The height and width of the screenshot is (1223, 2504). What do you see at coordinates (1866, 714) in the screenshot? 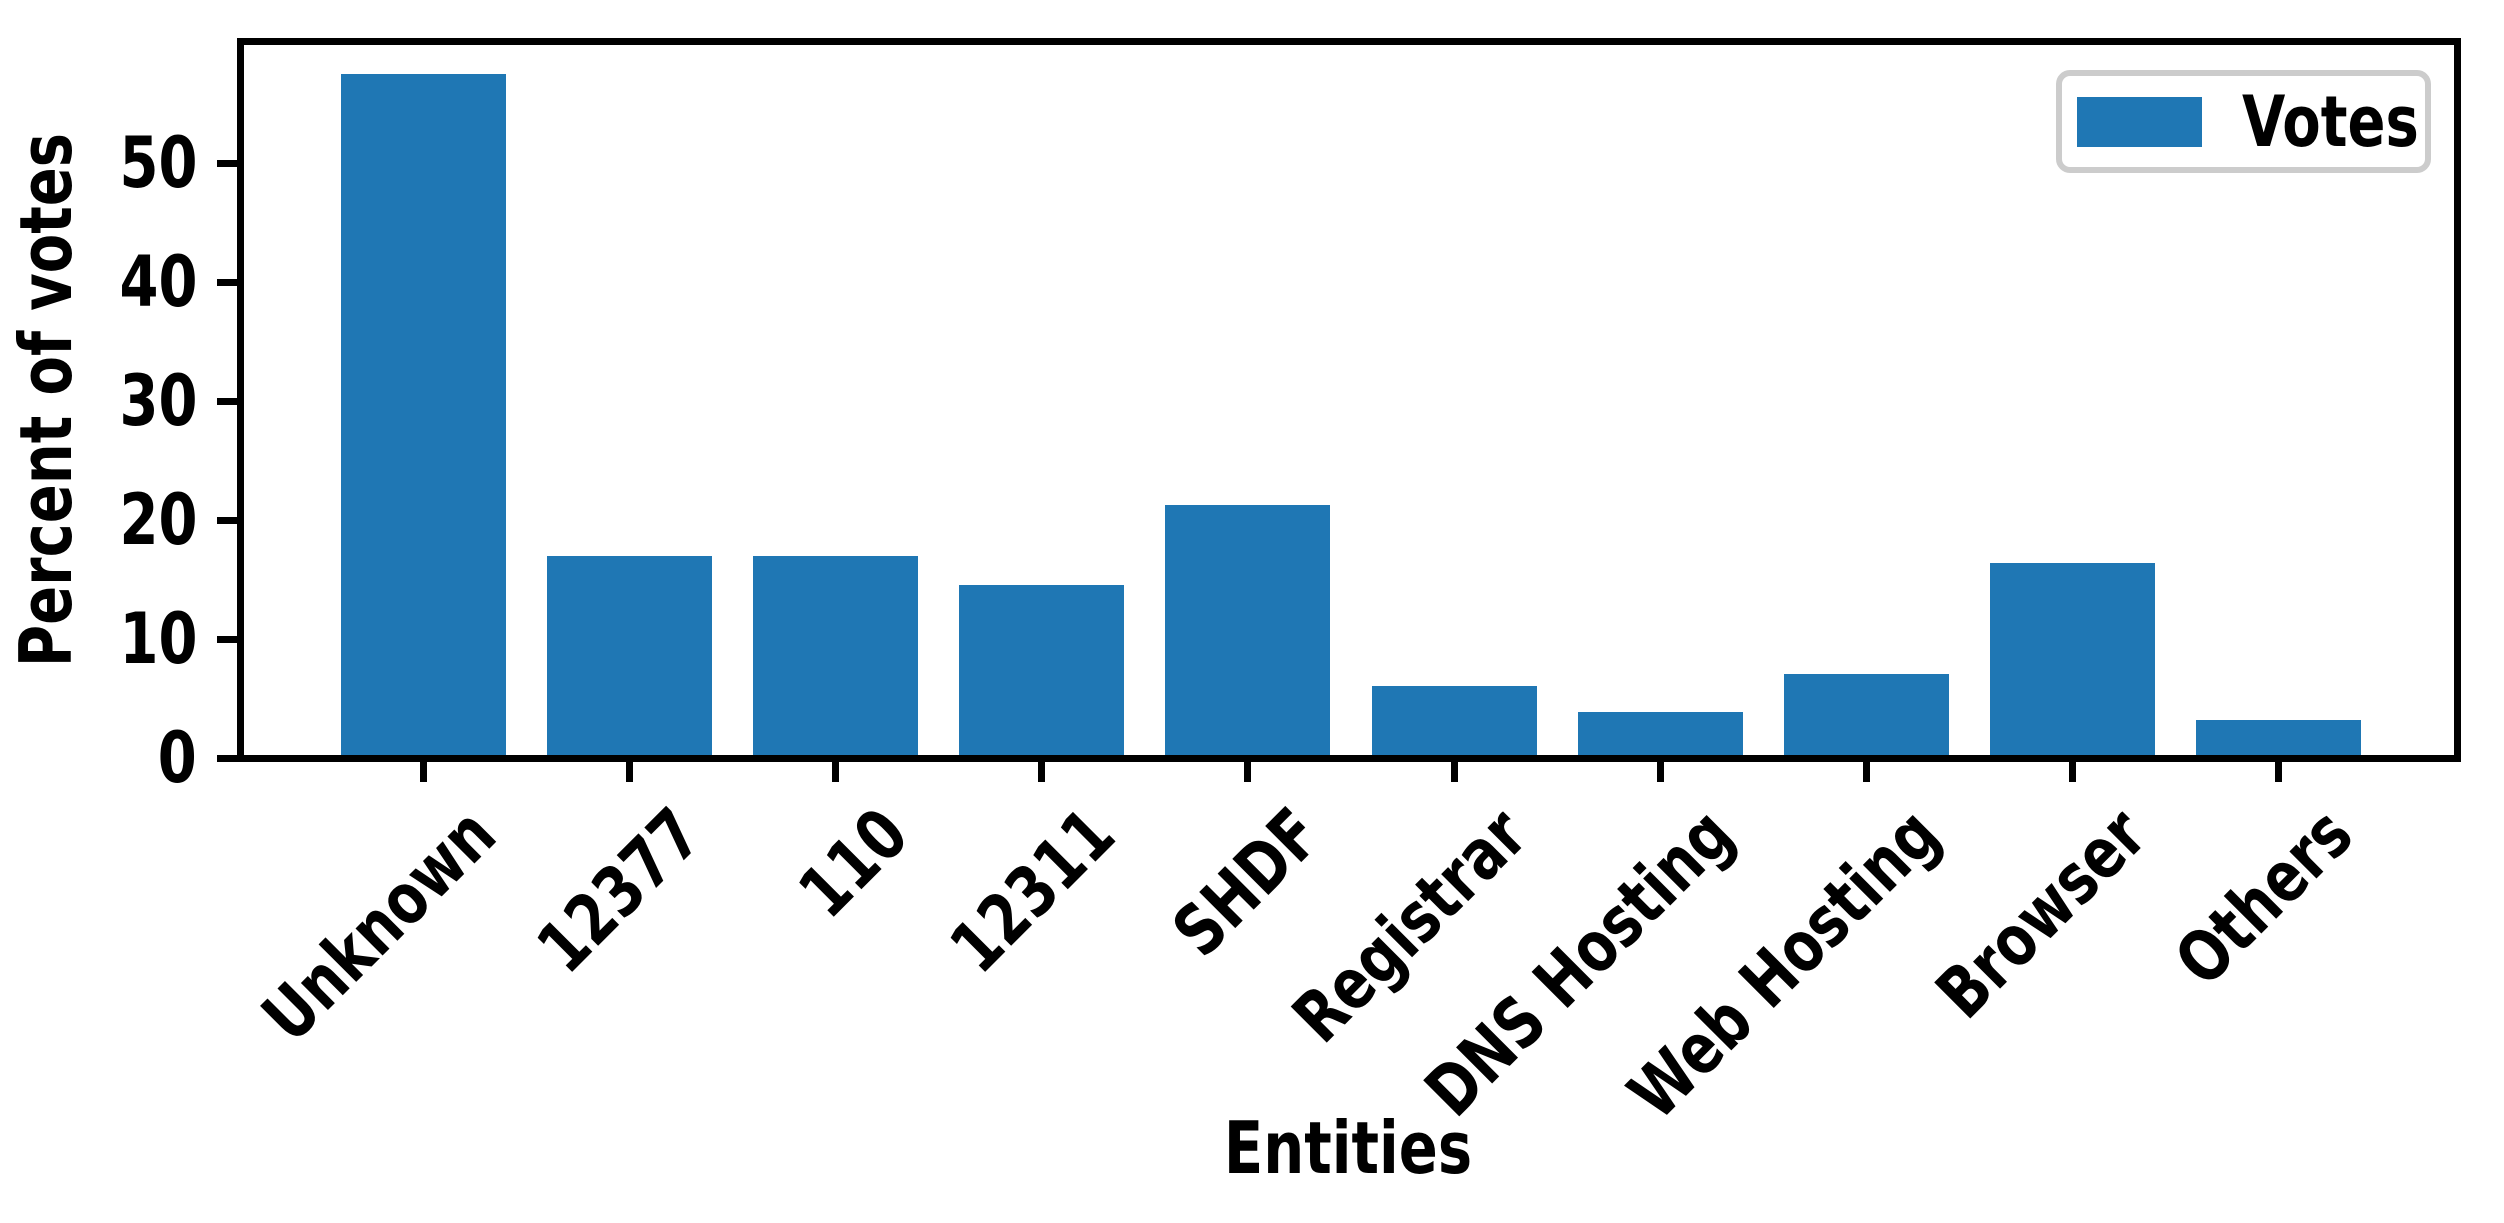
I see `bar-web-hosting` at bounding box center [1866, 714].